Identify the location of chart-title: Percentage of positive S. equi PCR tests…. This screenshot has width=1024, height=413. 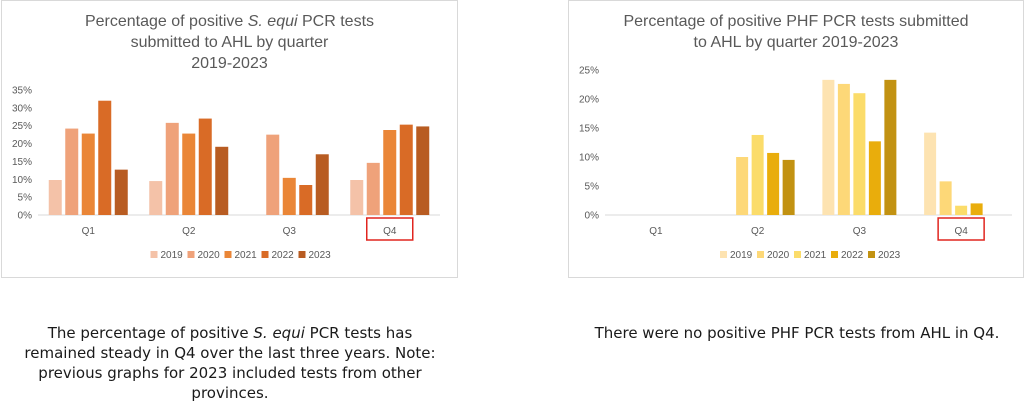
(229, 42).